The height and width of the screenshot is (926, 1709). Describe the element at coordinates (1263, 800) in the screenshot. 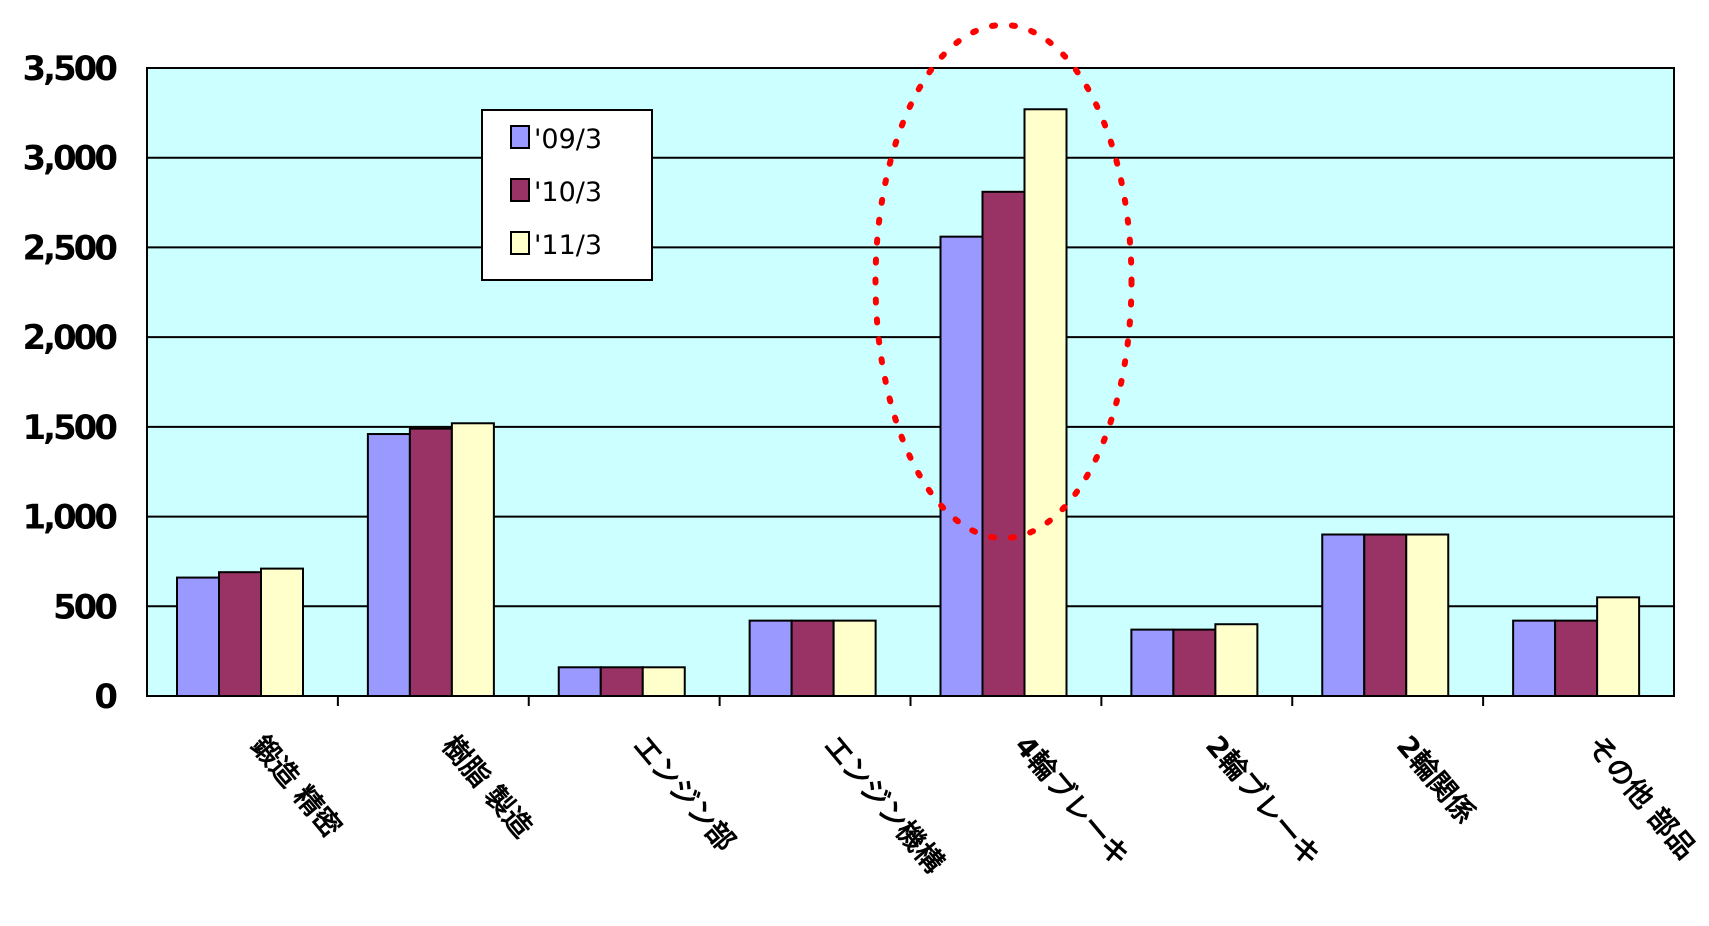

I see `x-tick-label: 2輪ブレーキ` at that location.